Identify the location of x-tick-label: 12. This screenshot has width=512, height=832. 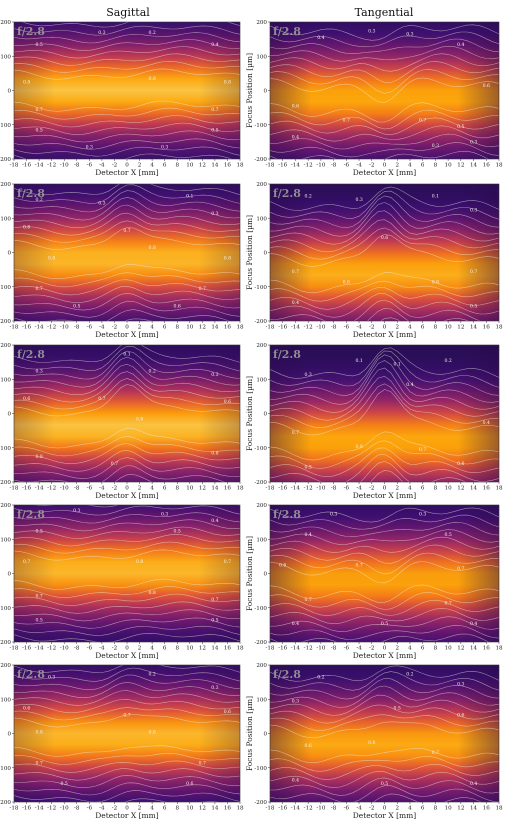
(461, 649).